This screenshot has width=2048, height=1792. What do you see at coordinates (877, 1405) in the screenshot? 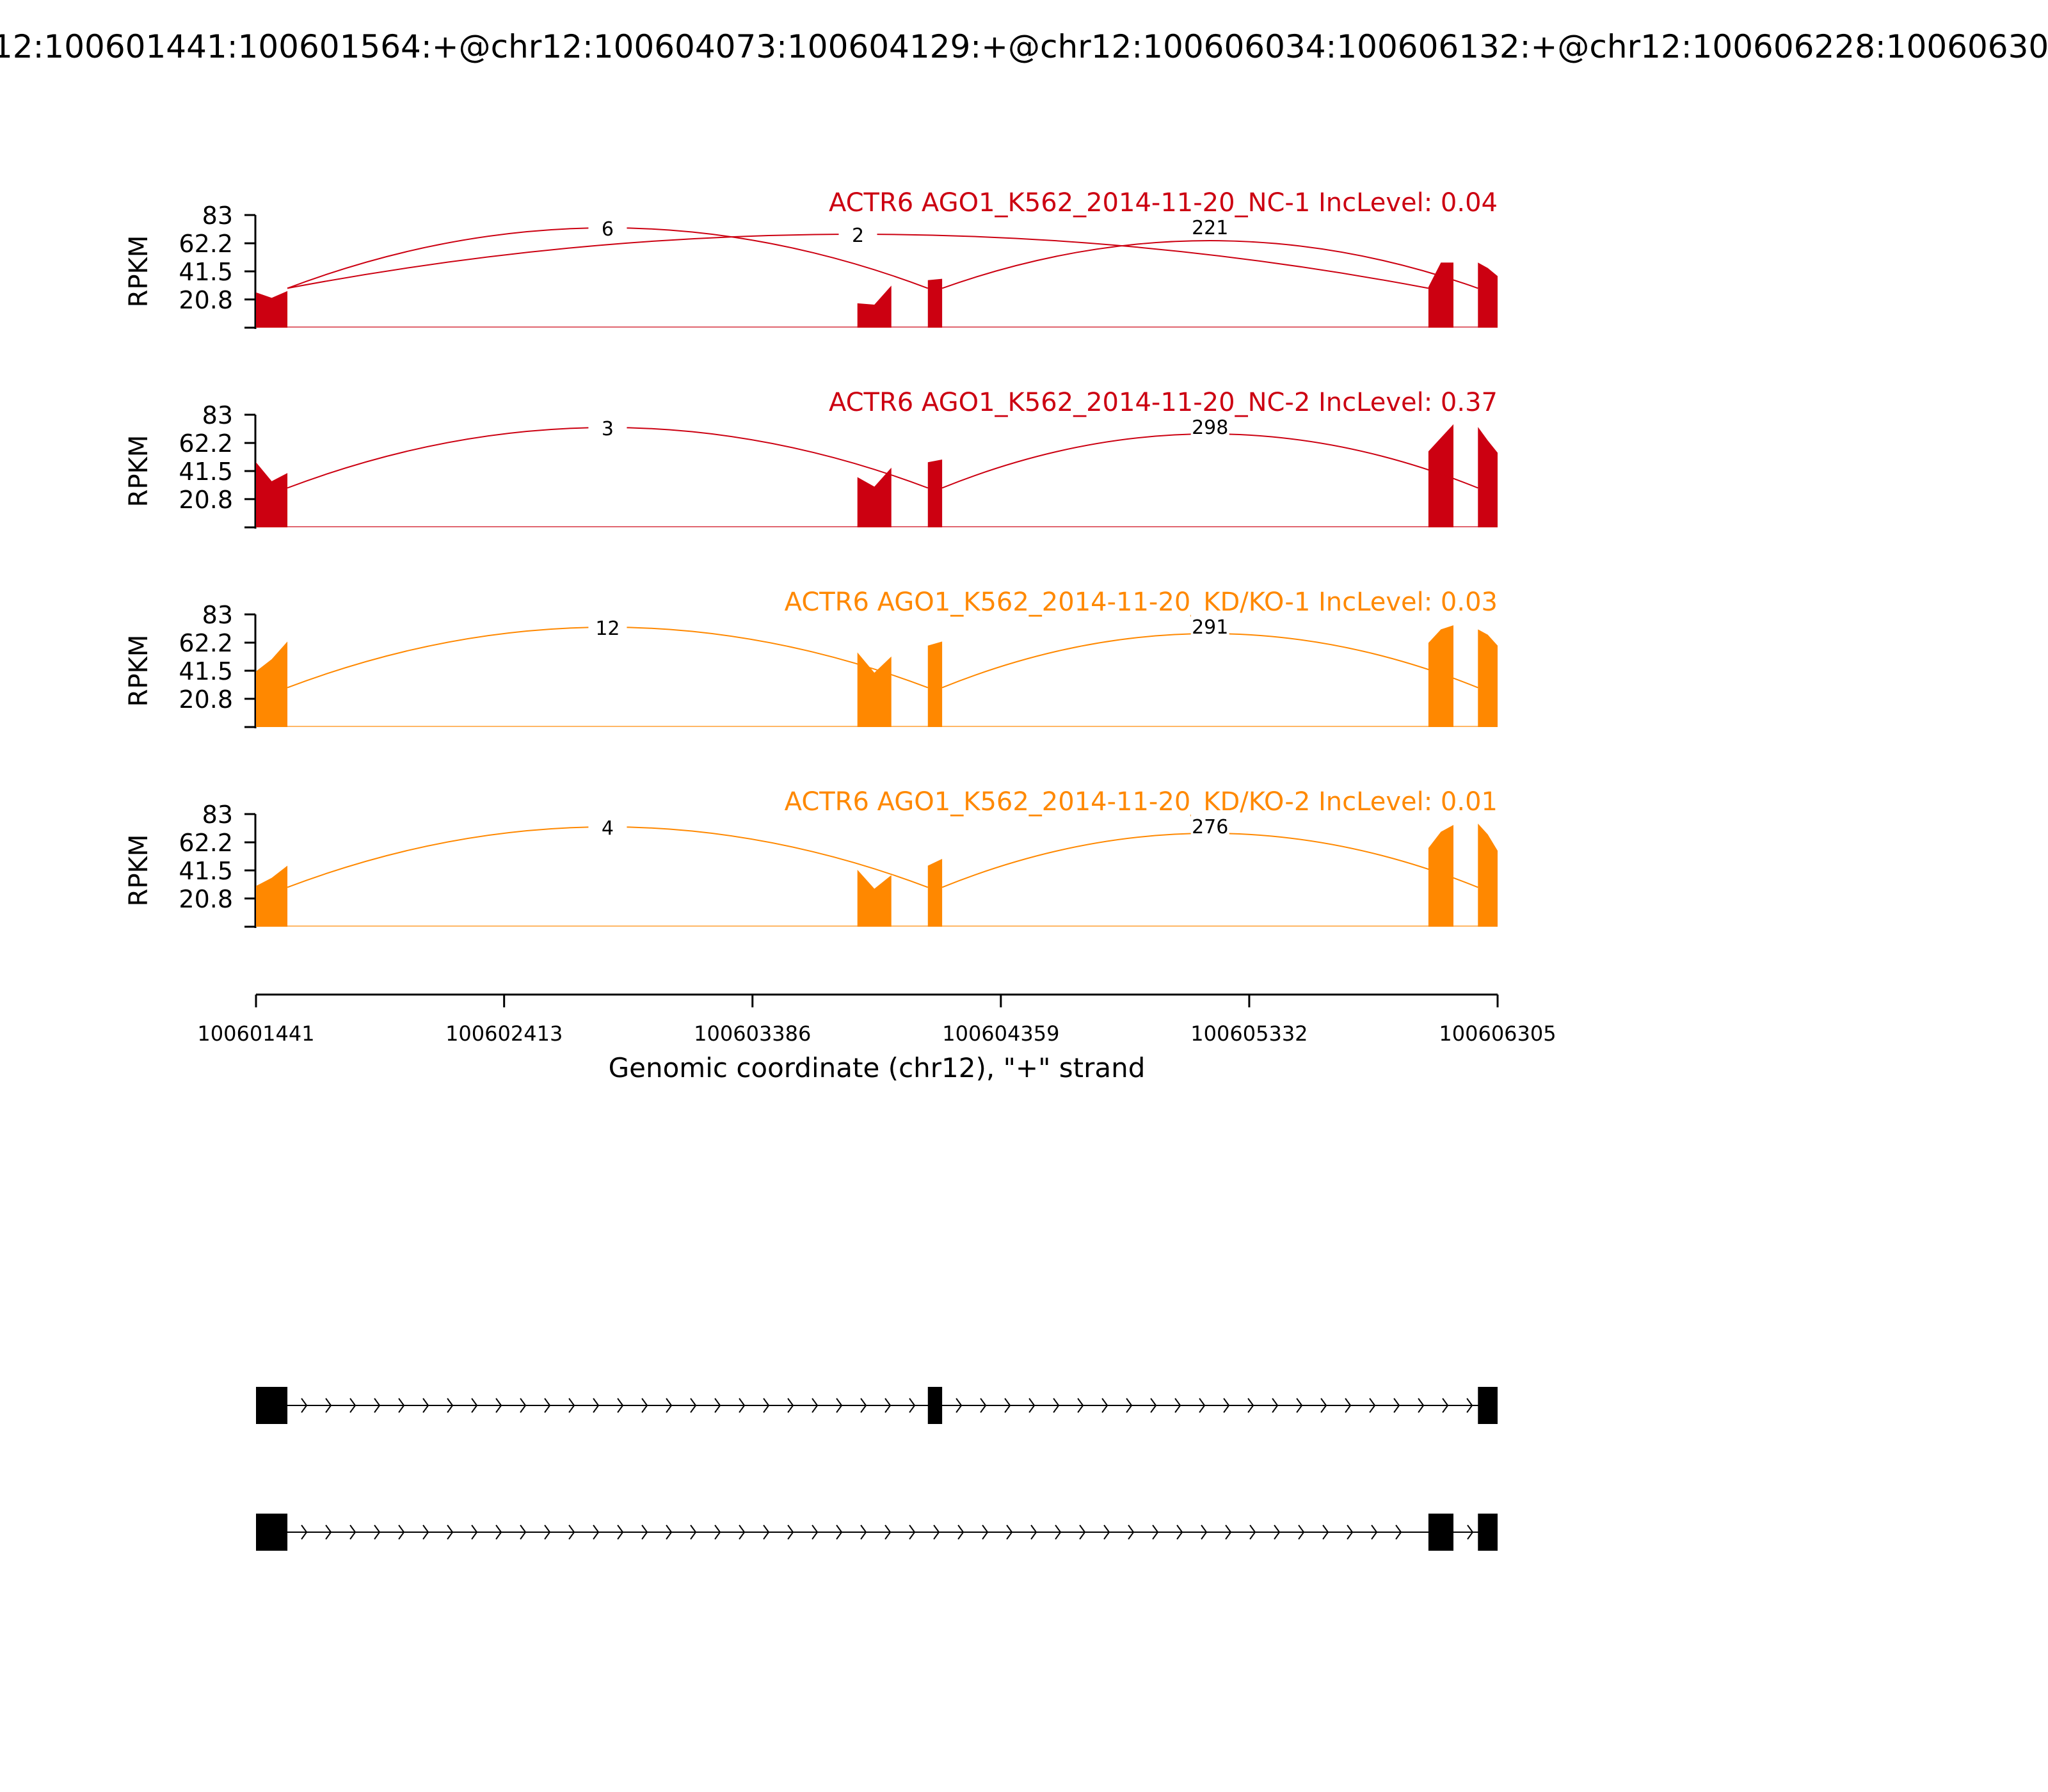
I see `isoform-structure` at bounding box center [877, 1405].